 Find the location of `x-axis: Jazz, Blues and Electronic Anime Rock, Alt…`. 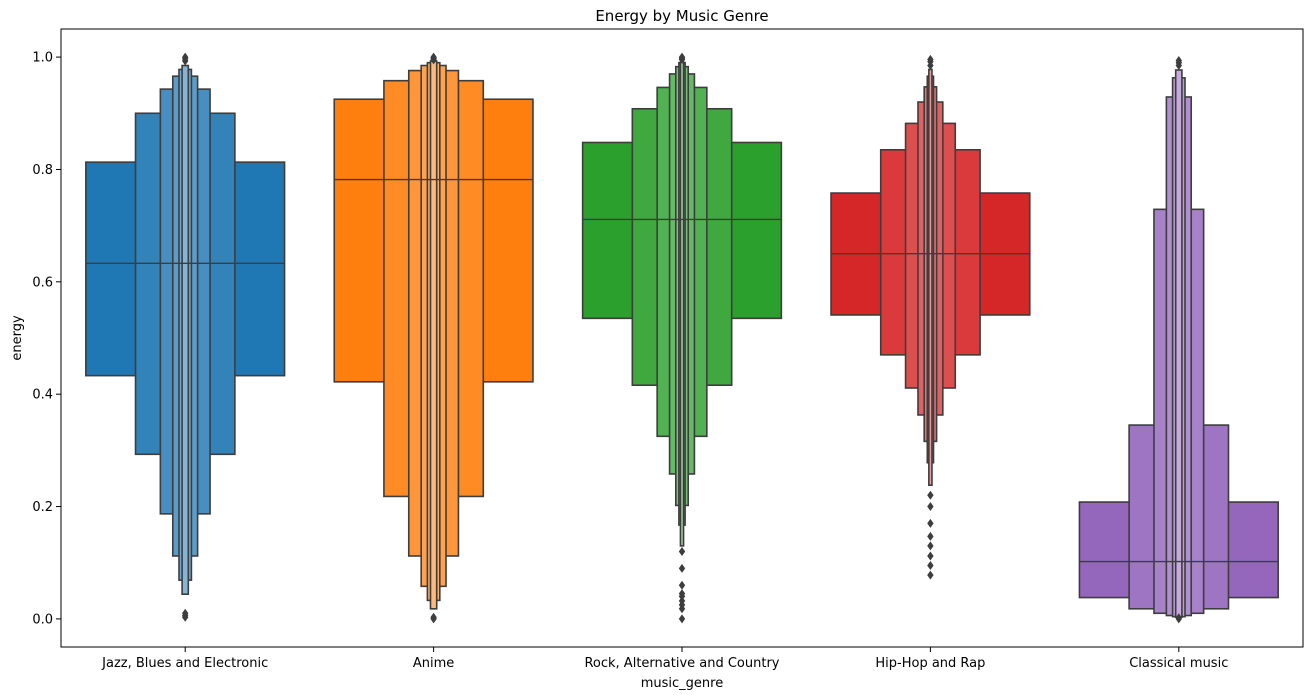

x-axis: Jazz, Blues and Electronic Anime Rock, Alt… is located at coordinates (664, 659).